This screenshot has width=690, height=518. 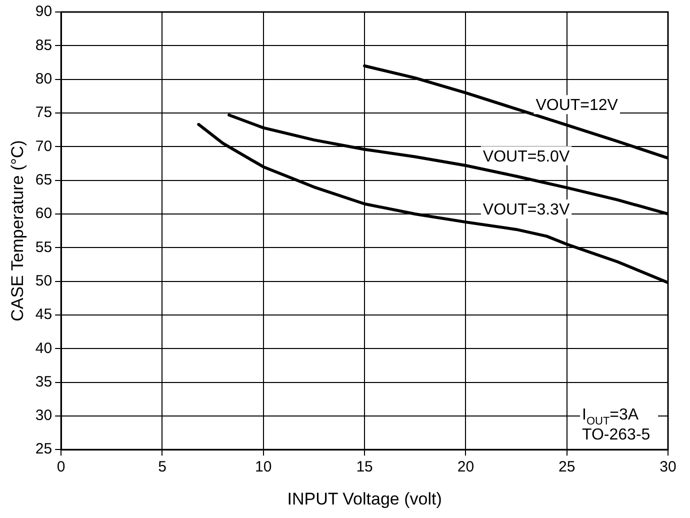 I want to click on y-tick-label: 85, so click(x=43, y=45).